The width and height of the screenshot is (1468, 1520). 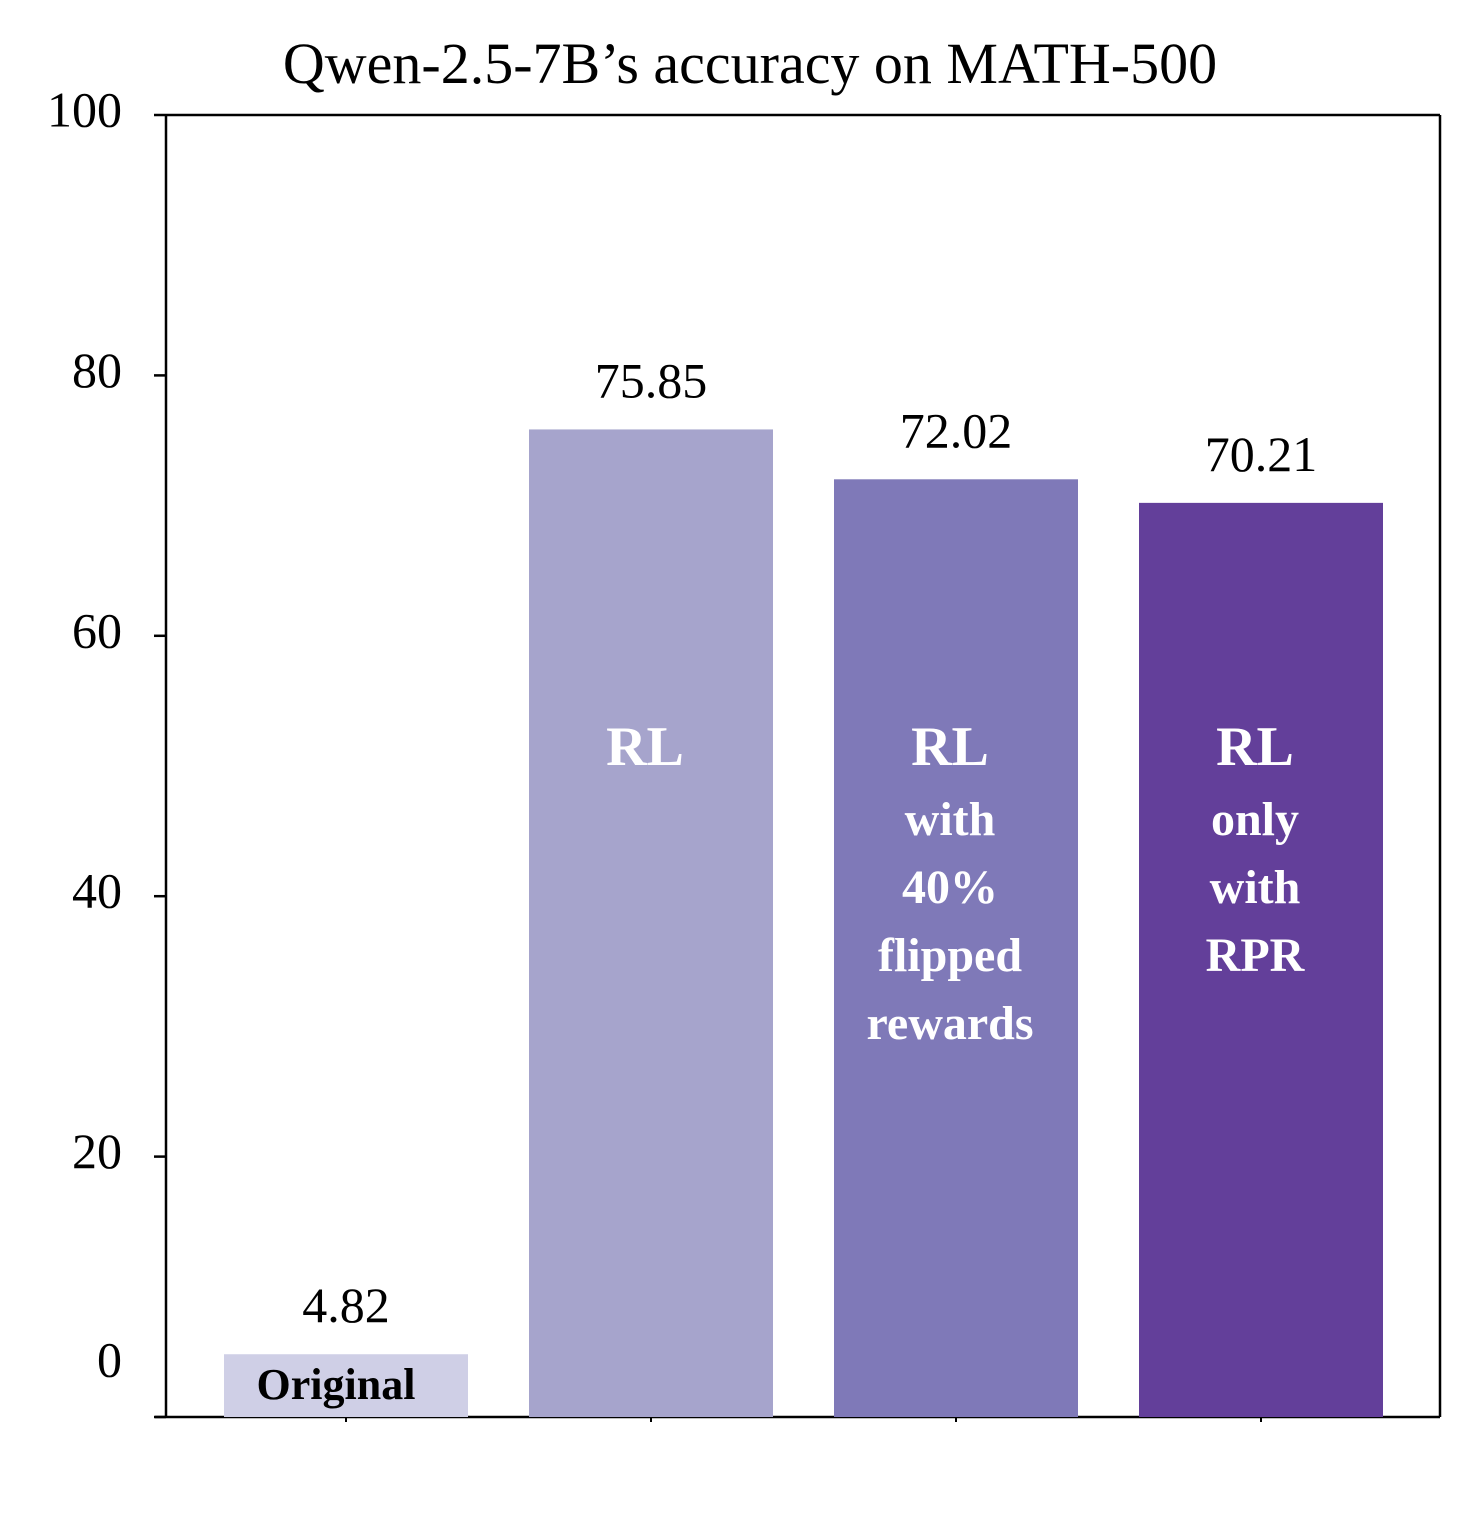 I want to click on bar-category-label: Original, so click(x=336, y=1384).